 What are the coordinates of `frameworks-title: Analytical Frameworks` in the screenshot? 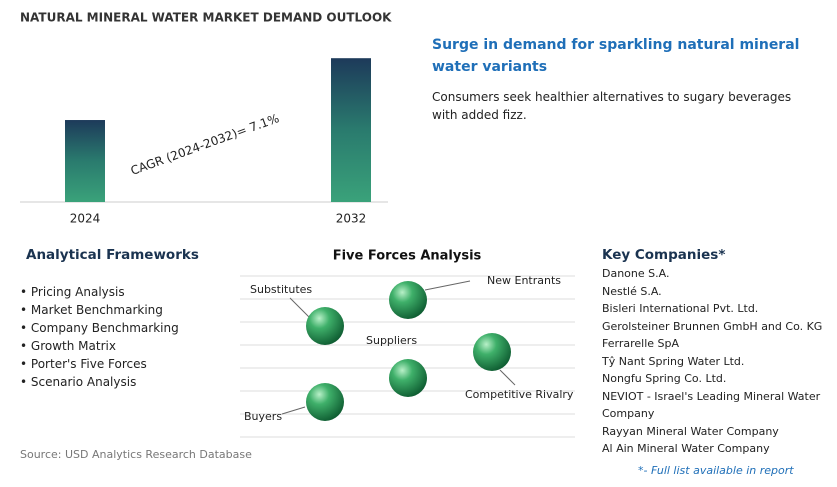 It's located at (112, 255).